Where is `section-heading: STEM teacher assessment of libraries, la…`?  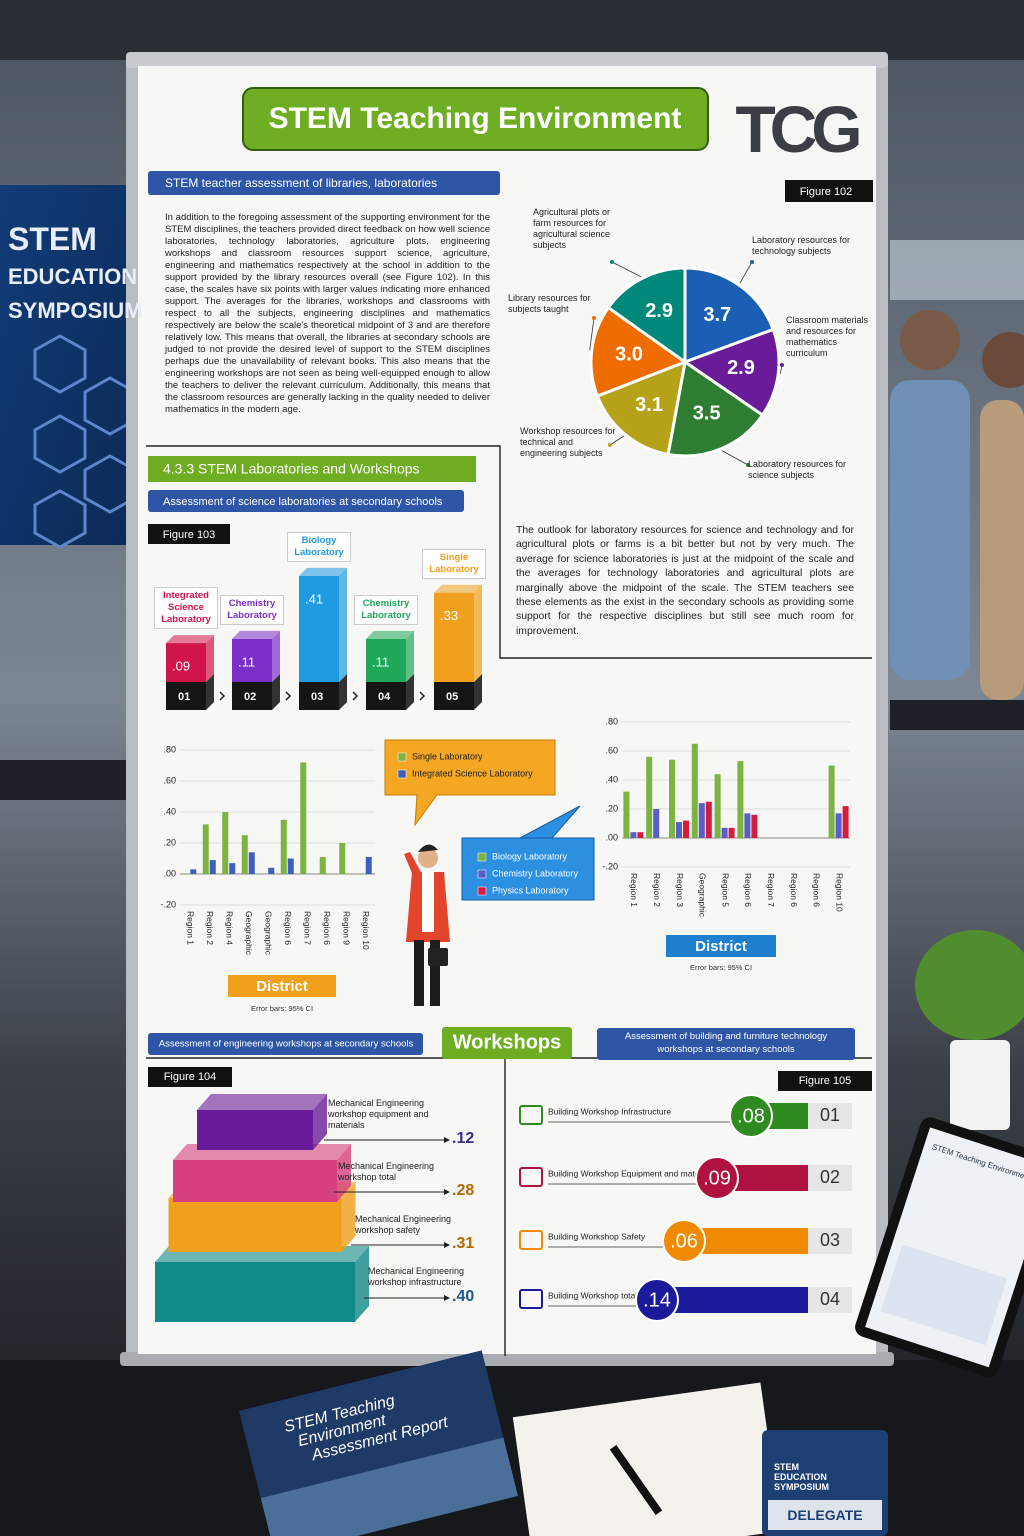 section-heading: STEM teacher assessment of libraries, la… is located at coordinates (301, 183).